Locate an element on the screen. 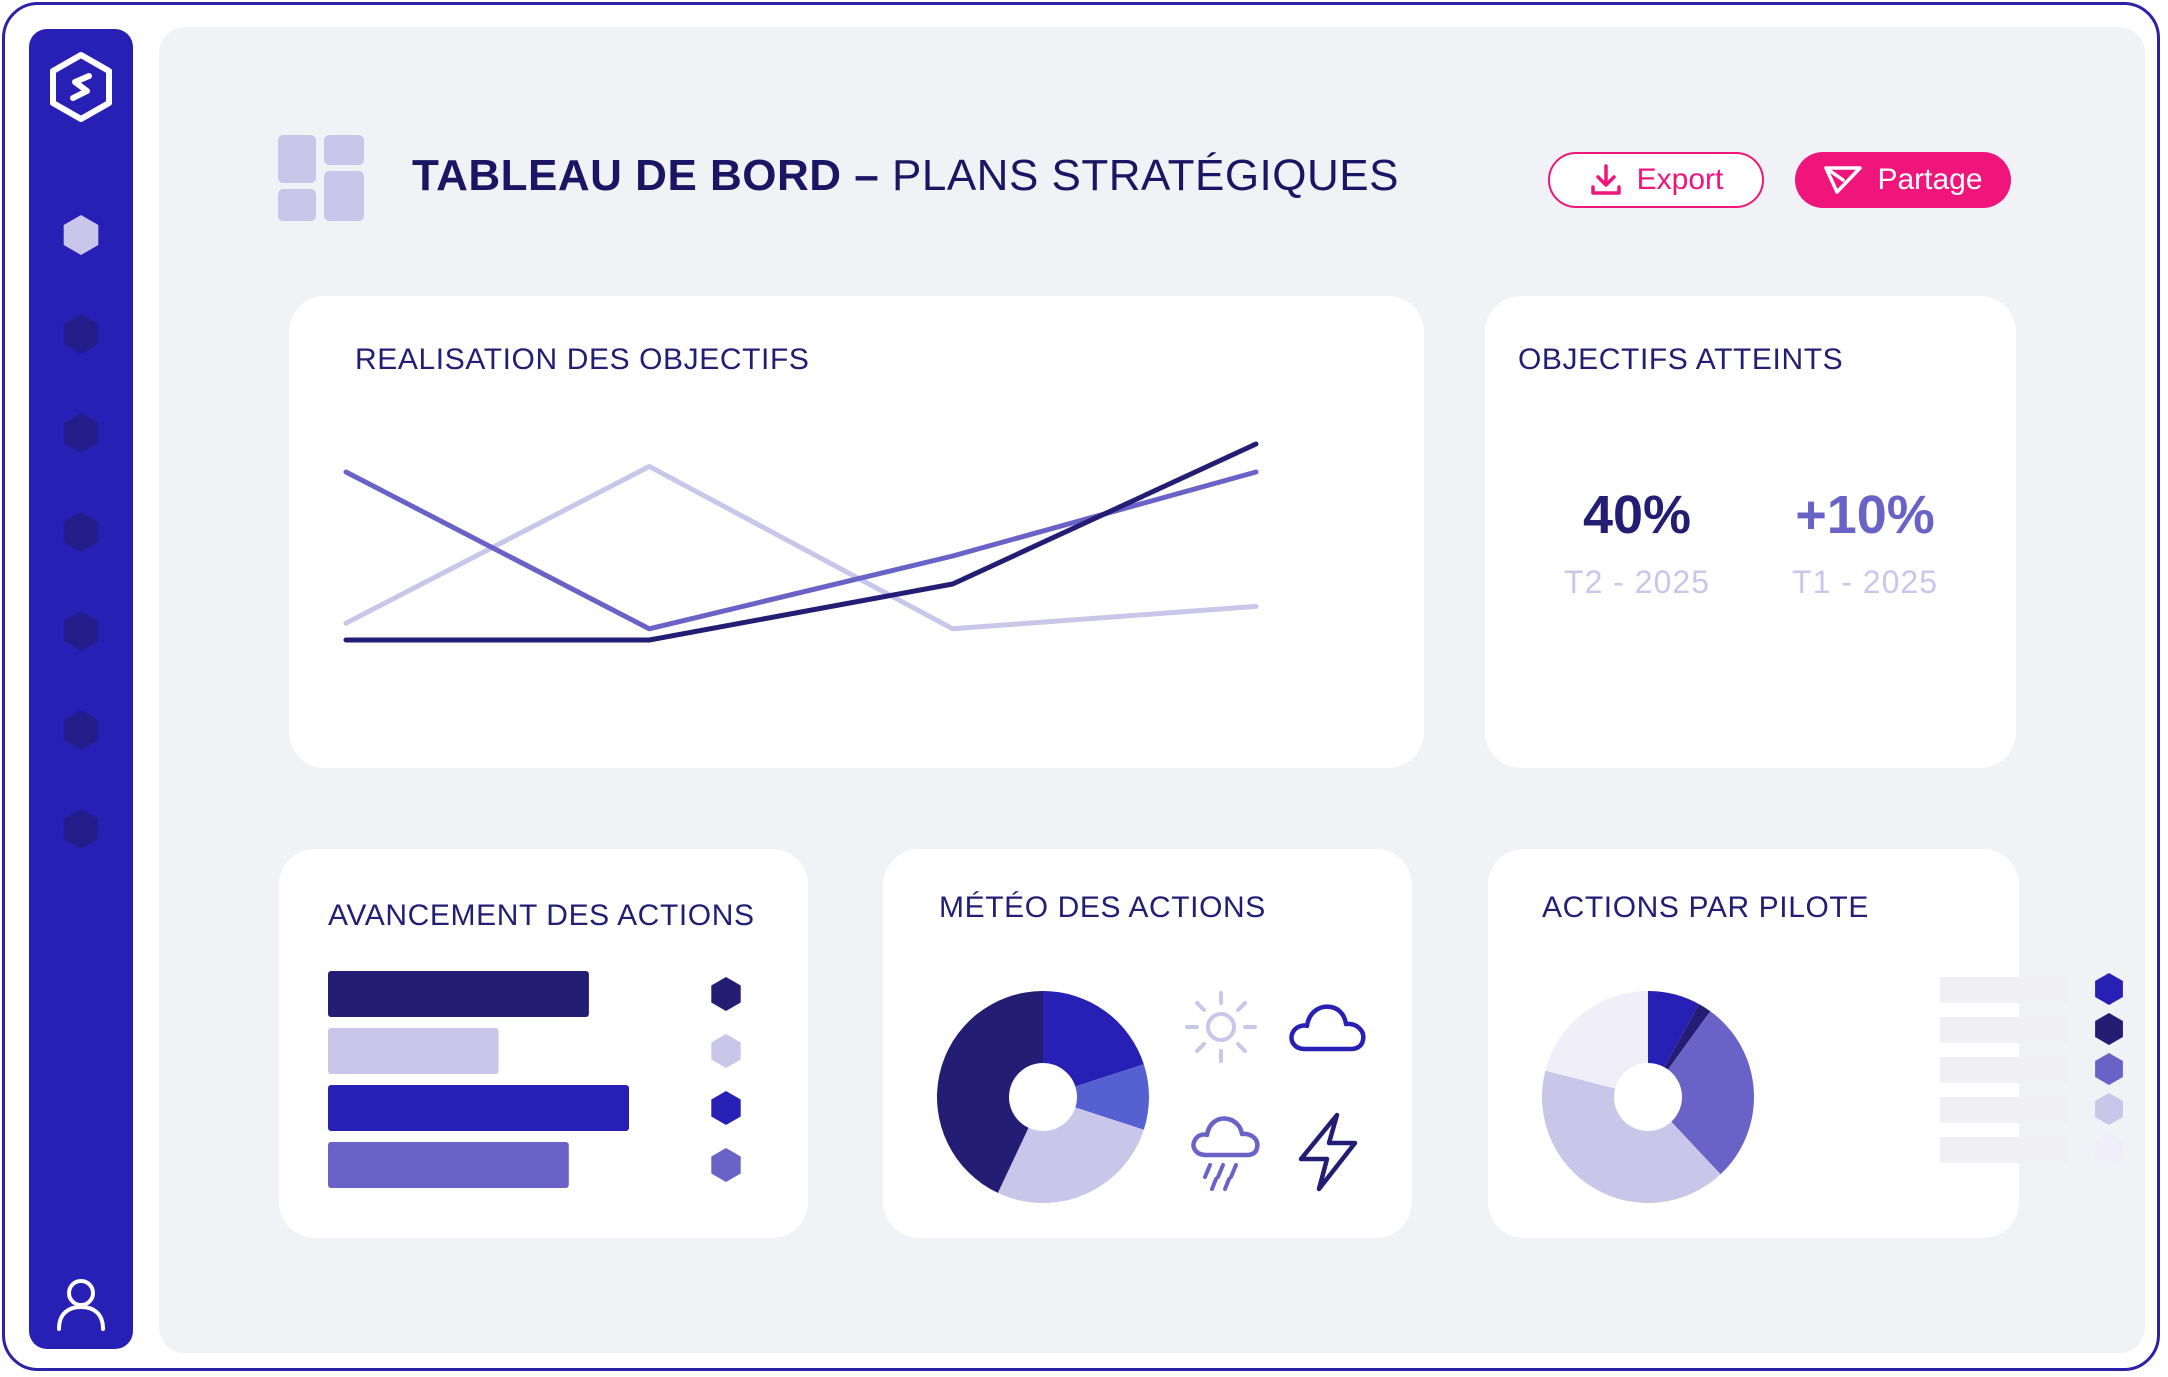 The height and width of the screenshot is (1377, 2168). dashboard-icon is located at coordinates (321, 178).